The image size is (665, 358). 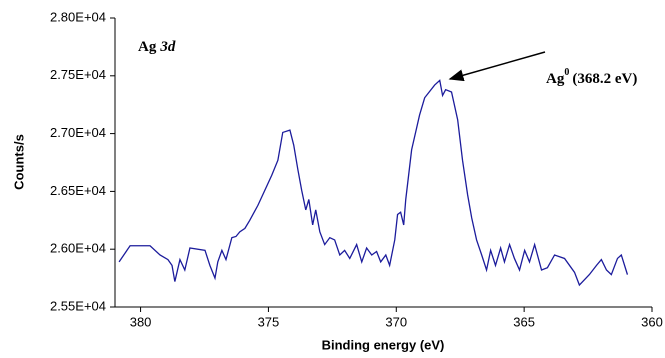 I want to click on y-tick-label: 2.80E+04, so click(x=78, y=16).